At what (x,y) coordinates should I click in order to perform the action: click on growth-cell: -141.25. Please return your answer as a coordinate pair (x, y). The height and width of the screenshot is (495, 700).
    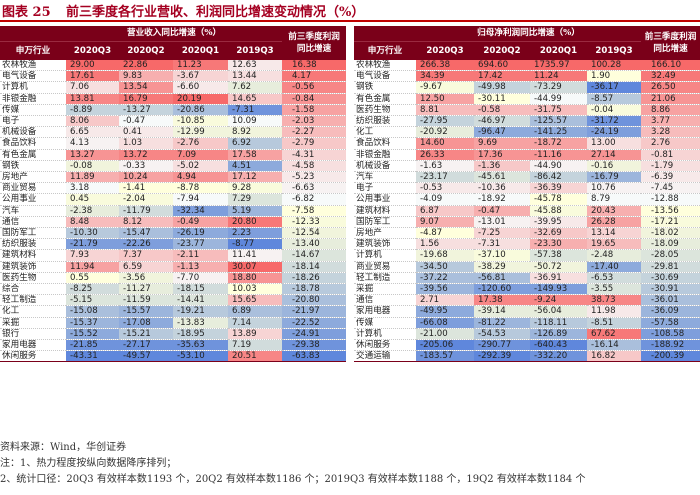
    Looking at the image, I should click on (558, 132).